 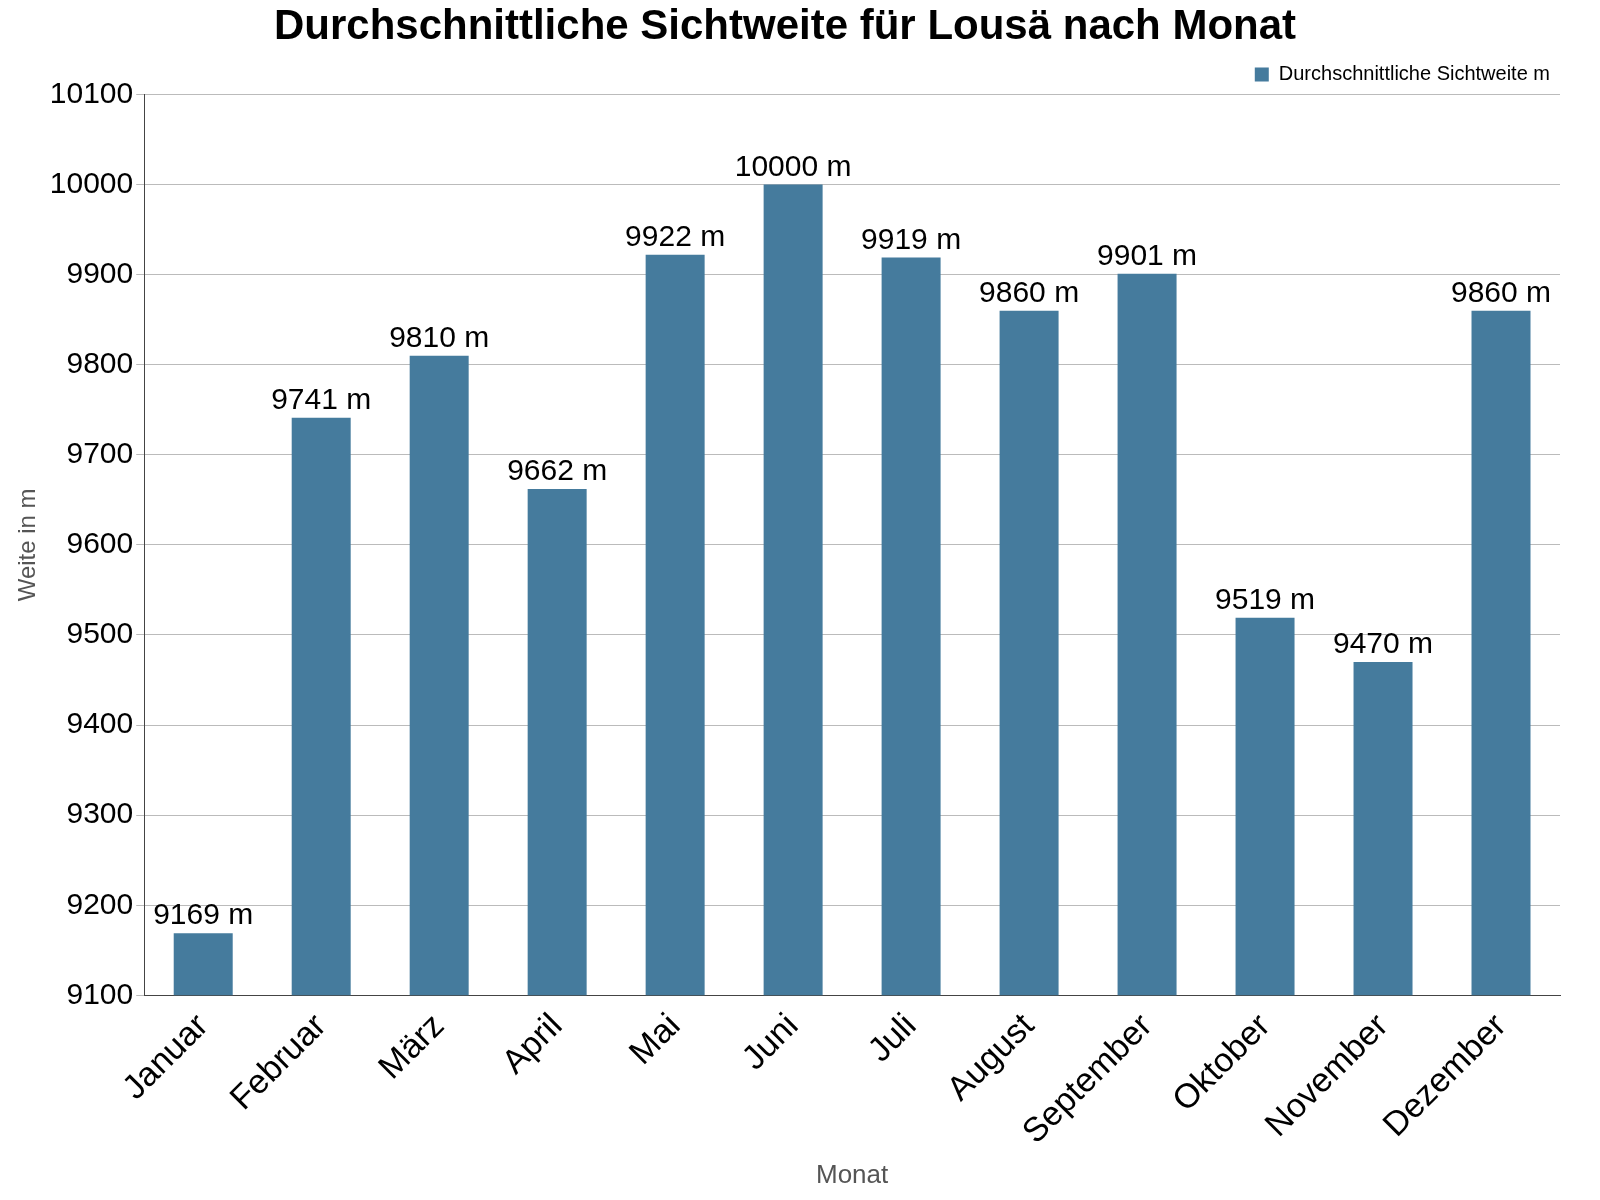 What do you see at coordinates (654, 1038) in the screenshot?
I see `x-tick-label: Mai` at bounding box center [654, 1038].